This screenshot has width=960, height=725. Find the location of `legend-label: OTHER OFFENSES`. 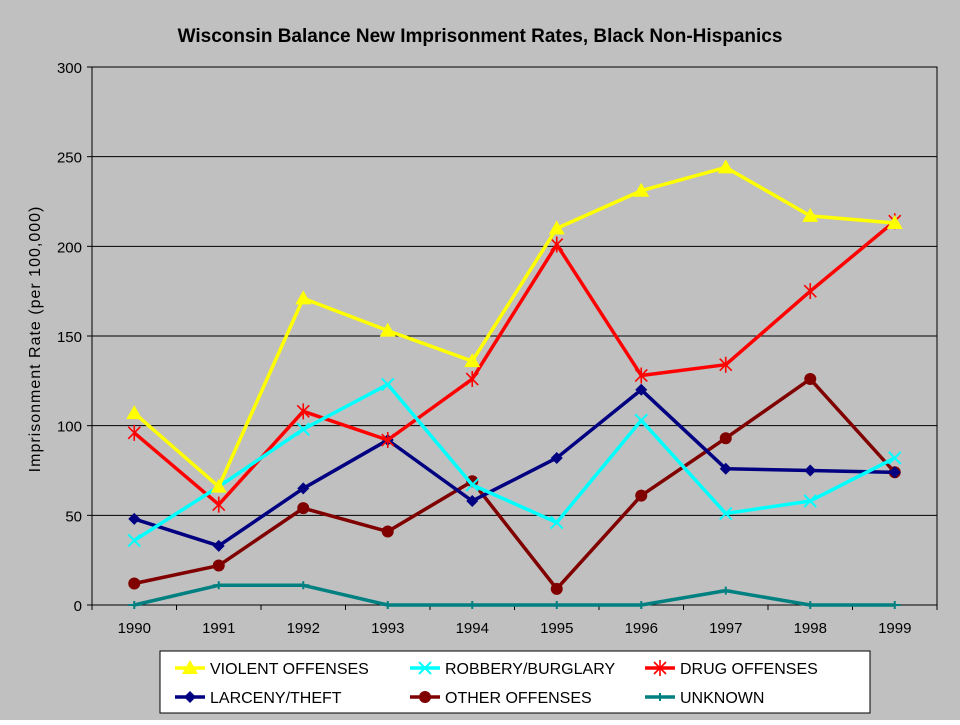

legend-label: OTHER OFFENSES is located at coordinates (518, 698).